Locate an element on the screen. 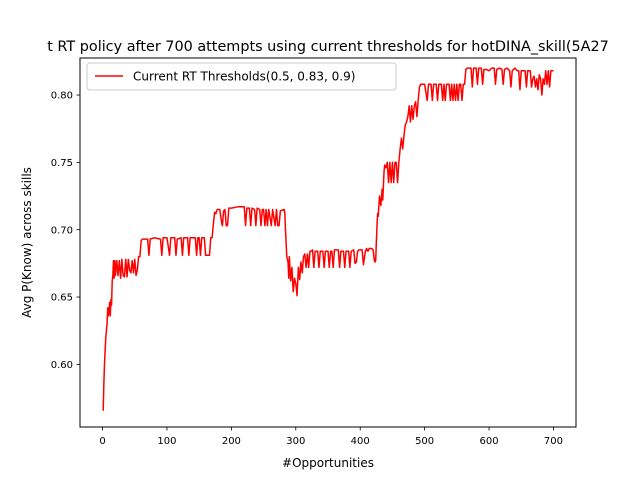 The width and height of the screenshot is (640, 480). legend-box is located at coordinates (241, 76).